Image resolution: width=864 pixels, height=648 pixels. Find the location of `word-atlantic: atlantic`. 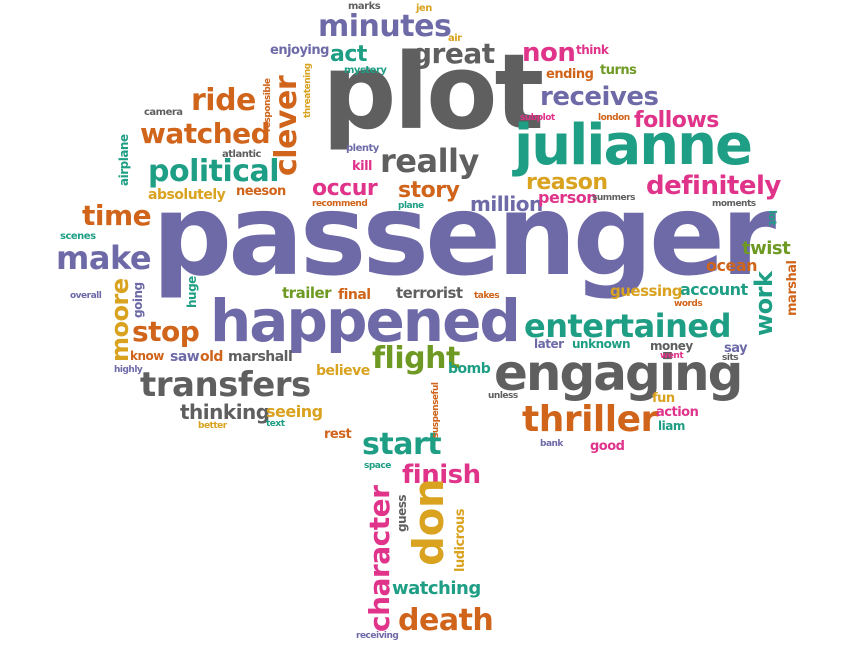

word-atlantic: atlantic is located at coordinates (241, 154).